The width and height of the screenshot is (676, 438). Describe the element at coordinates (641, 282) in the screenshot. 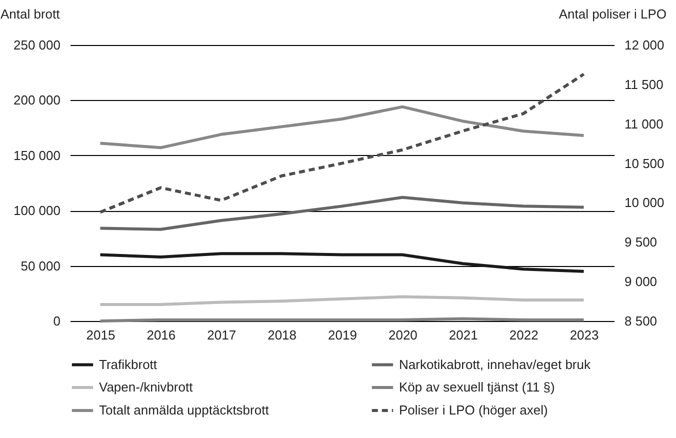

I see `y2-tick-label: 9 000` at that location.